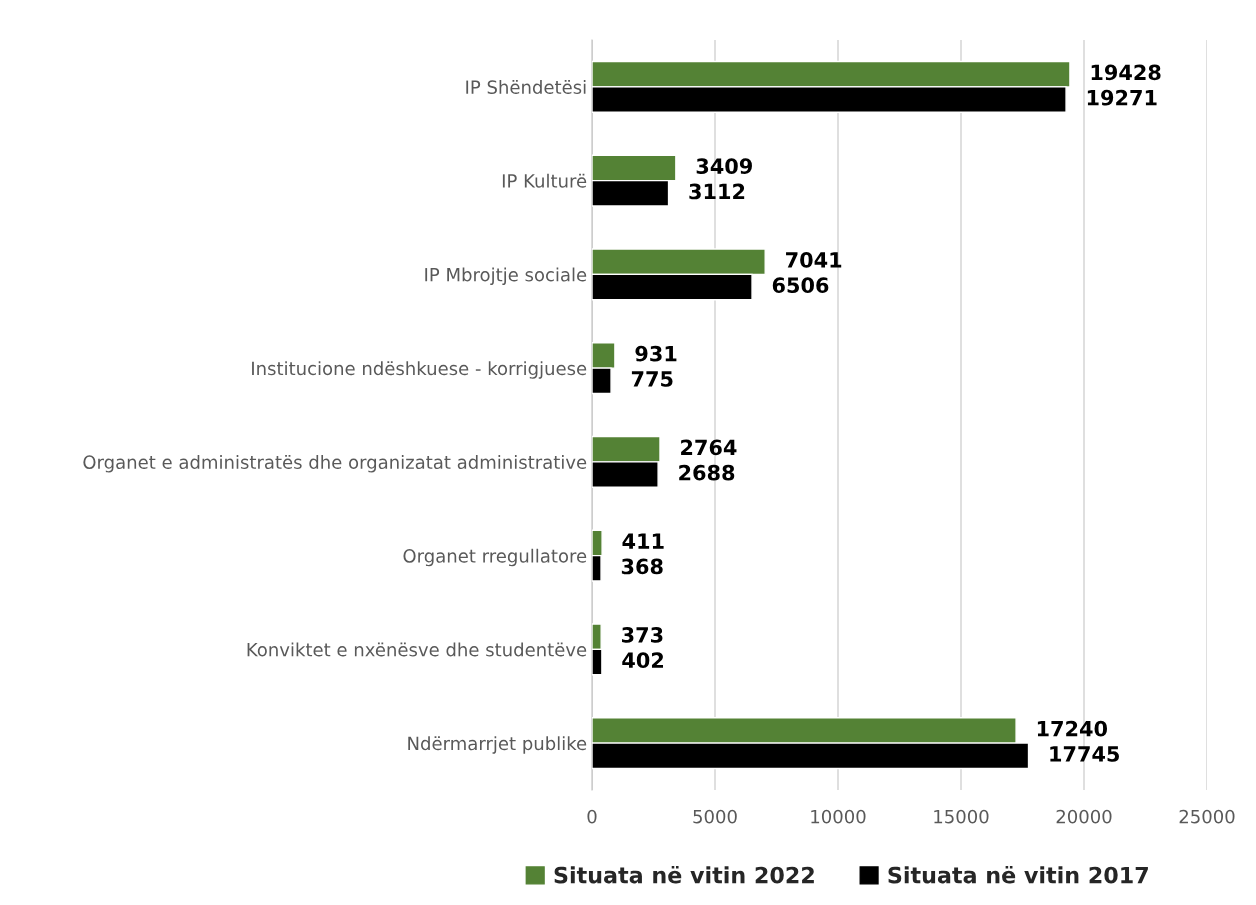  What do you see at coordinates (417, 649) in the screenshot?
I see `y-tick-label: Konviktet e nxënësve dhe studentëve` at bounding box center [417, 649].